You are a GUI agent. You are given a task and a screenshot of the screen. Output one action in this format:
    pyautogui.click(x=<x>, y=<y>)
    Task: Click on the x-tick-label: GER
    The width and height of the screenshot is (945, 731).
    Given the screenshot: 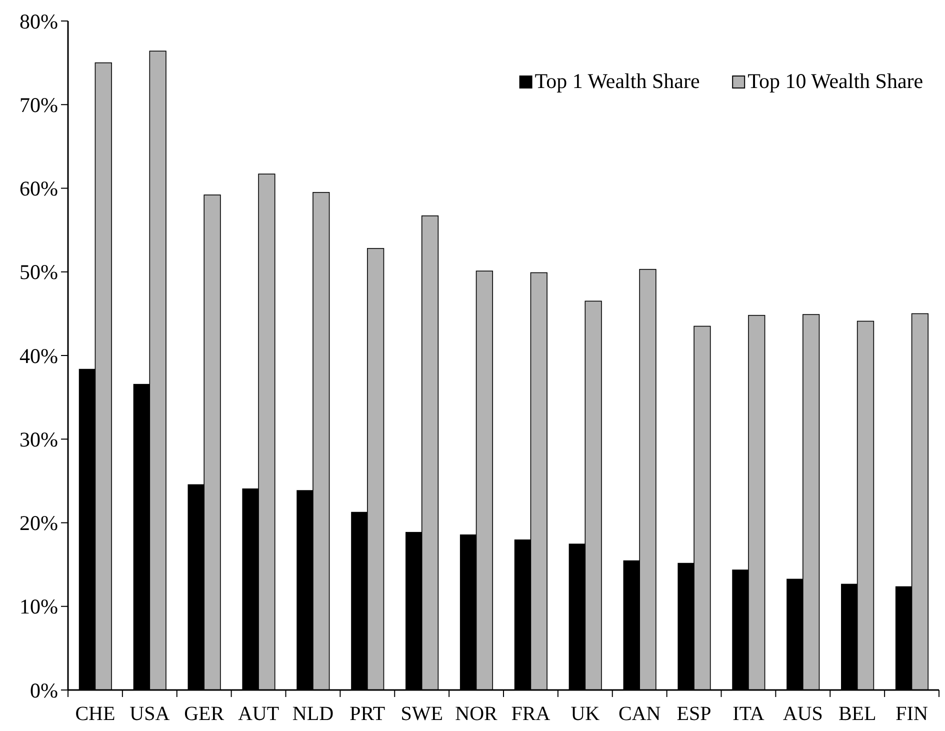 What is the action you would take?
    pyautogui.click(x=204, y=714)
    